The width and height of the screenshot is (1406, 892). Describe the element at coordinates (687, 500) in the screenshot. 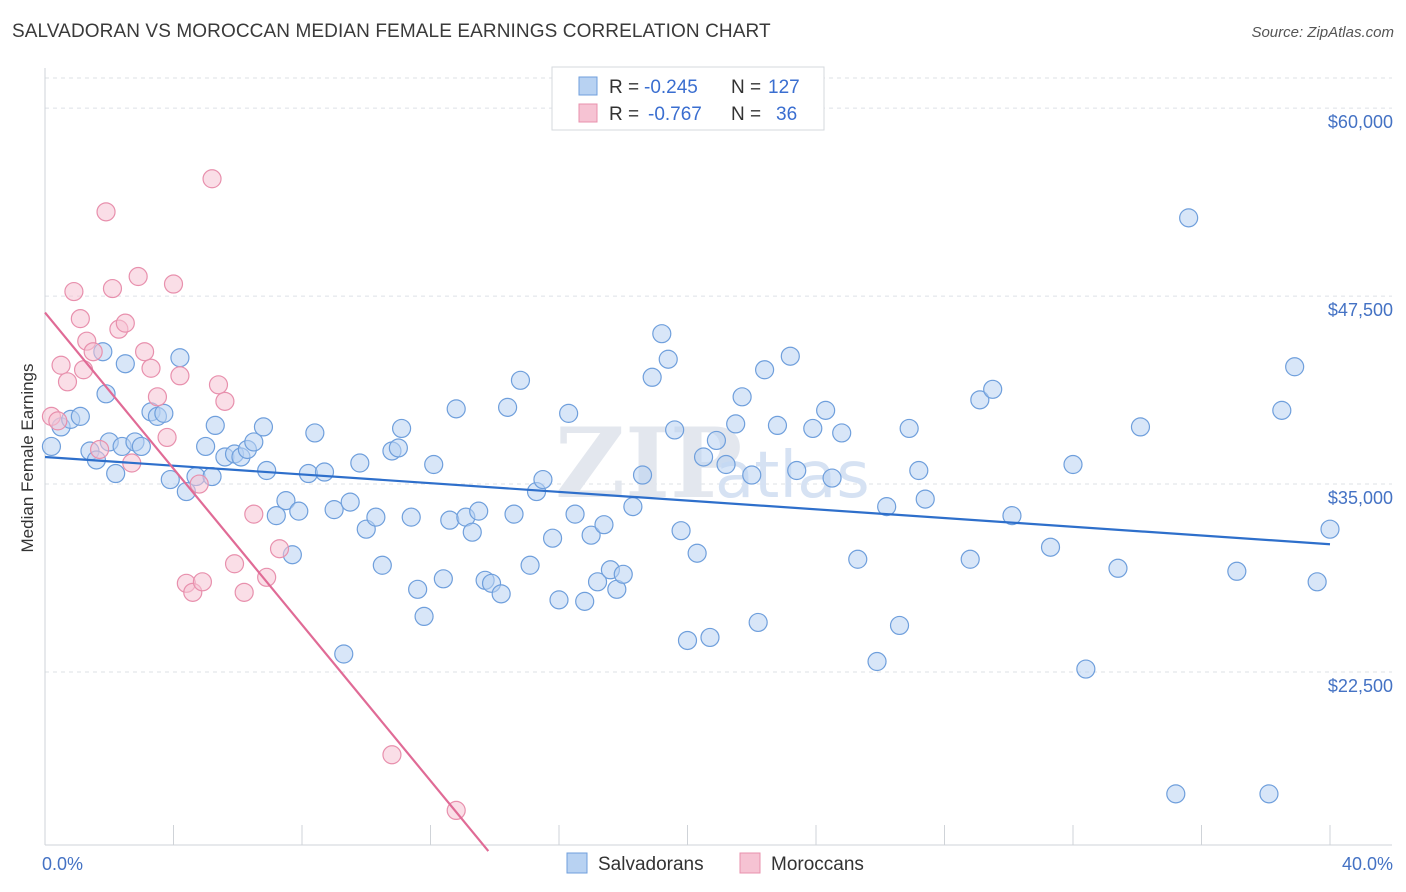

I see `salvadoran-trend-line` at that location.